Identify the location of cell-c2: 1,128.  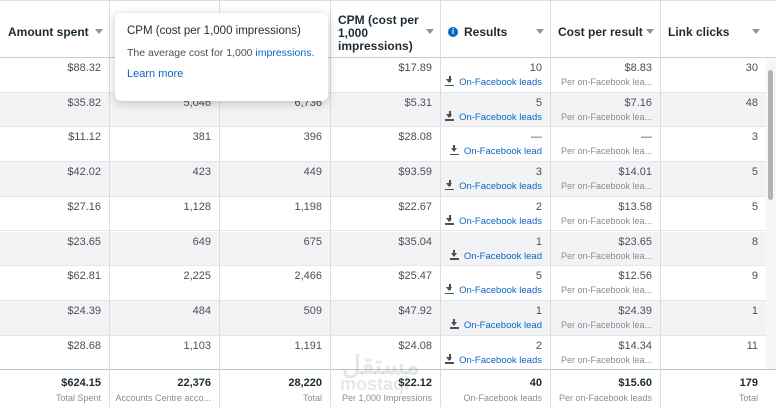
(164, 214).